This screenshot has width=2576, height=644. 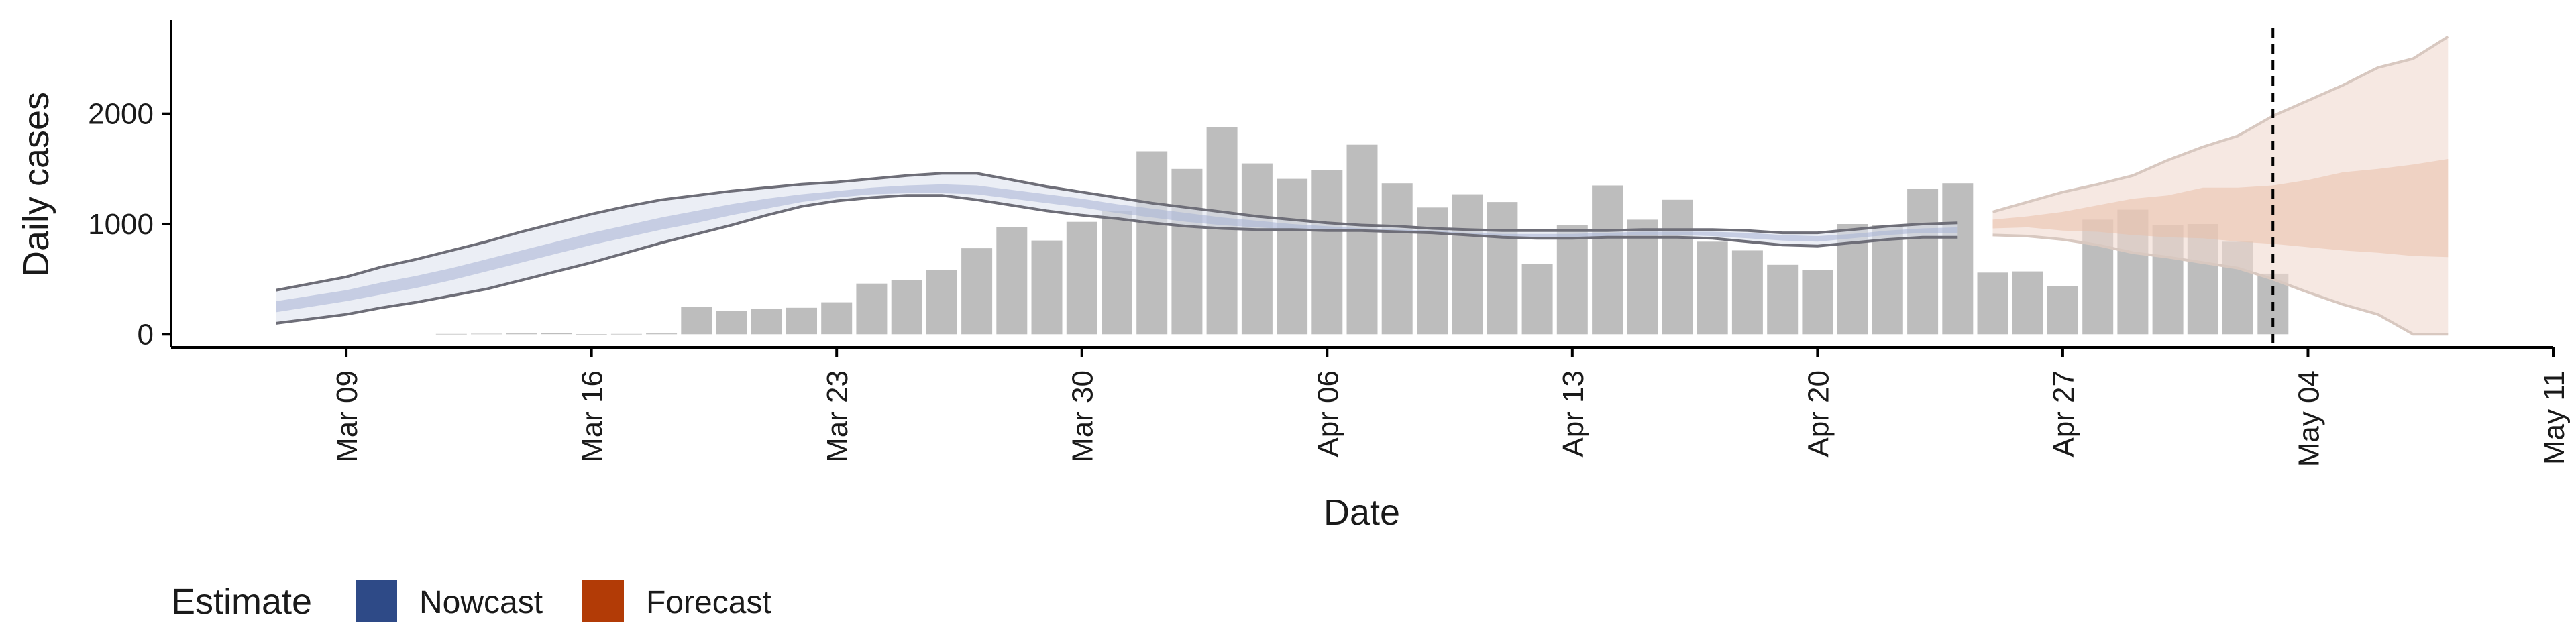 I want to click on x-tick-label-2020-04-20: Apr 20, so click(x=1818, y=414).